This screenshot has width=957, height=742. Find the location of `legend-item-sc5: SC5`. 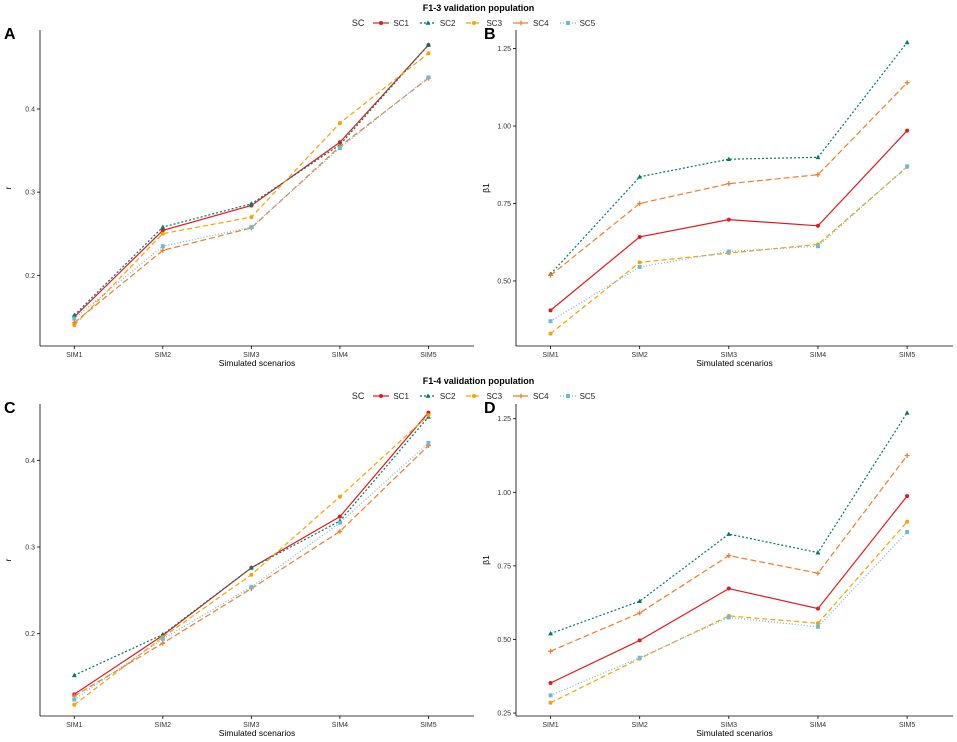

legend-item-sc5: SC5 is located at coordinates (577, 23).